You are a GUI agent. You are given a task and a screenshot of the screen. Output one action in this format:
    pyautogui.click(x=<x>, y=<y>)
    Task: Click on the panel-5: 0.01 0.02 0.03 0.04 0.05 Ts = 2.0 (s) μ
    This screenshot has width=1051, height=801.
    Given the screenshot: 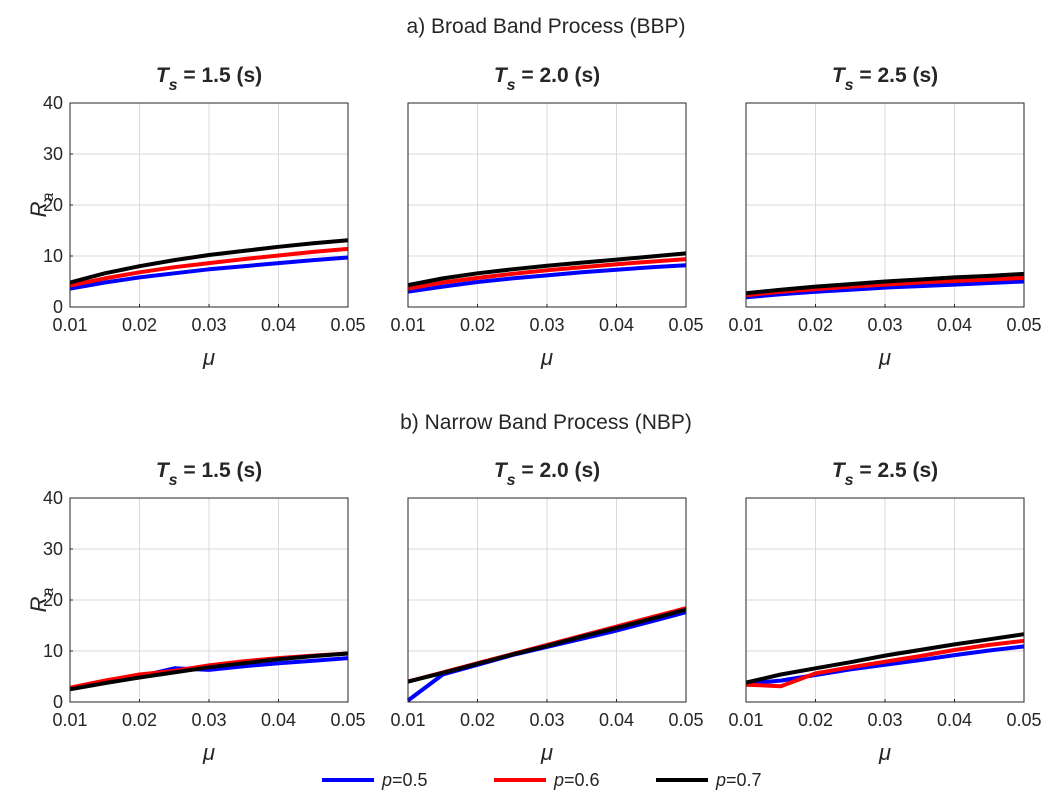 What is the action you would take?
    pyautogui.click(x=546, y=612)
    